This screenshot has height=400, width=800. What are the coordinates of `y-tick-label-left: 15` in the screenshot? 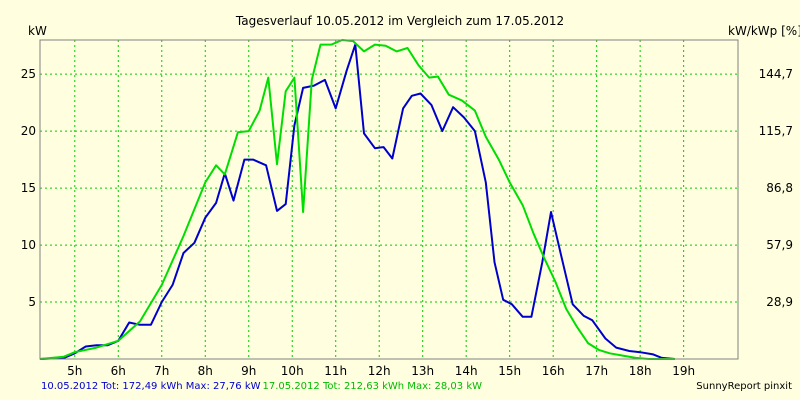 It's located at (28, 188).